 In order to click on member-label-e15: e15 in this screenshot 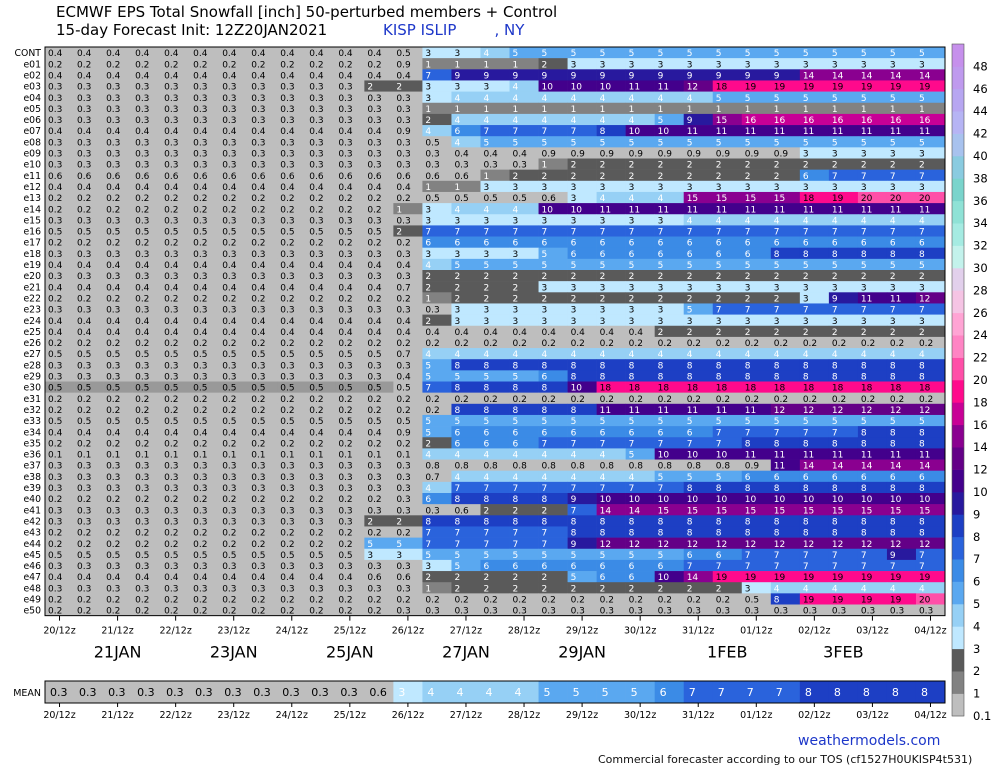, I will do `click(32, 220)`.